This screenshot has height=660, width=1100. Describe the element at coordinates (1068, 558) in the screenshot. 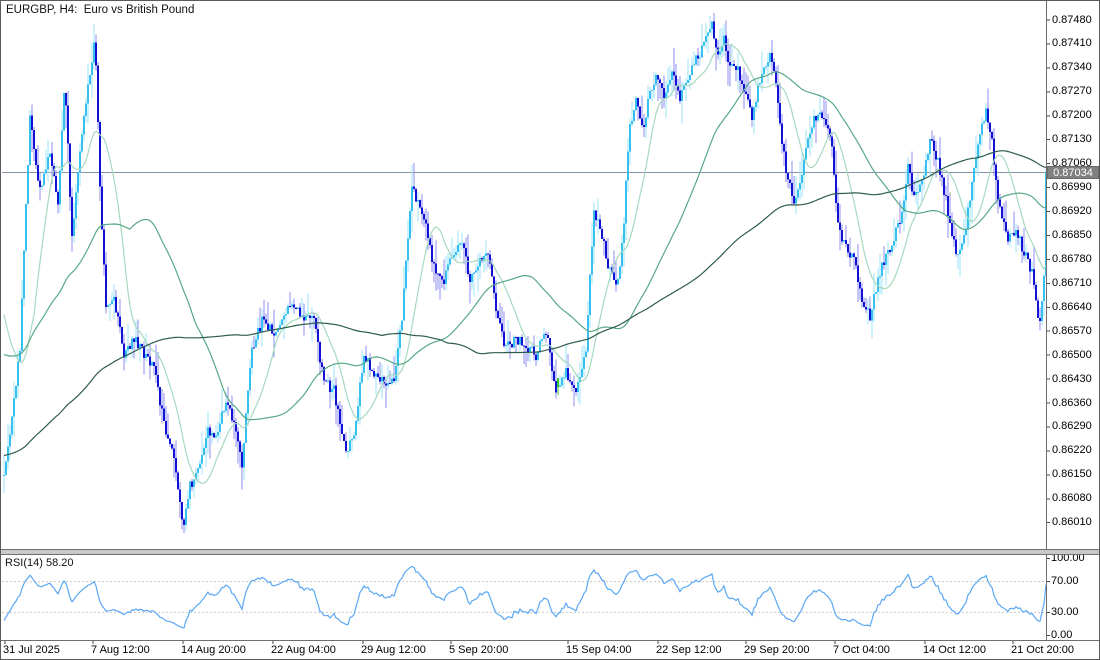

I see `rsi-tick-label: 100.00` at that location.